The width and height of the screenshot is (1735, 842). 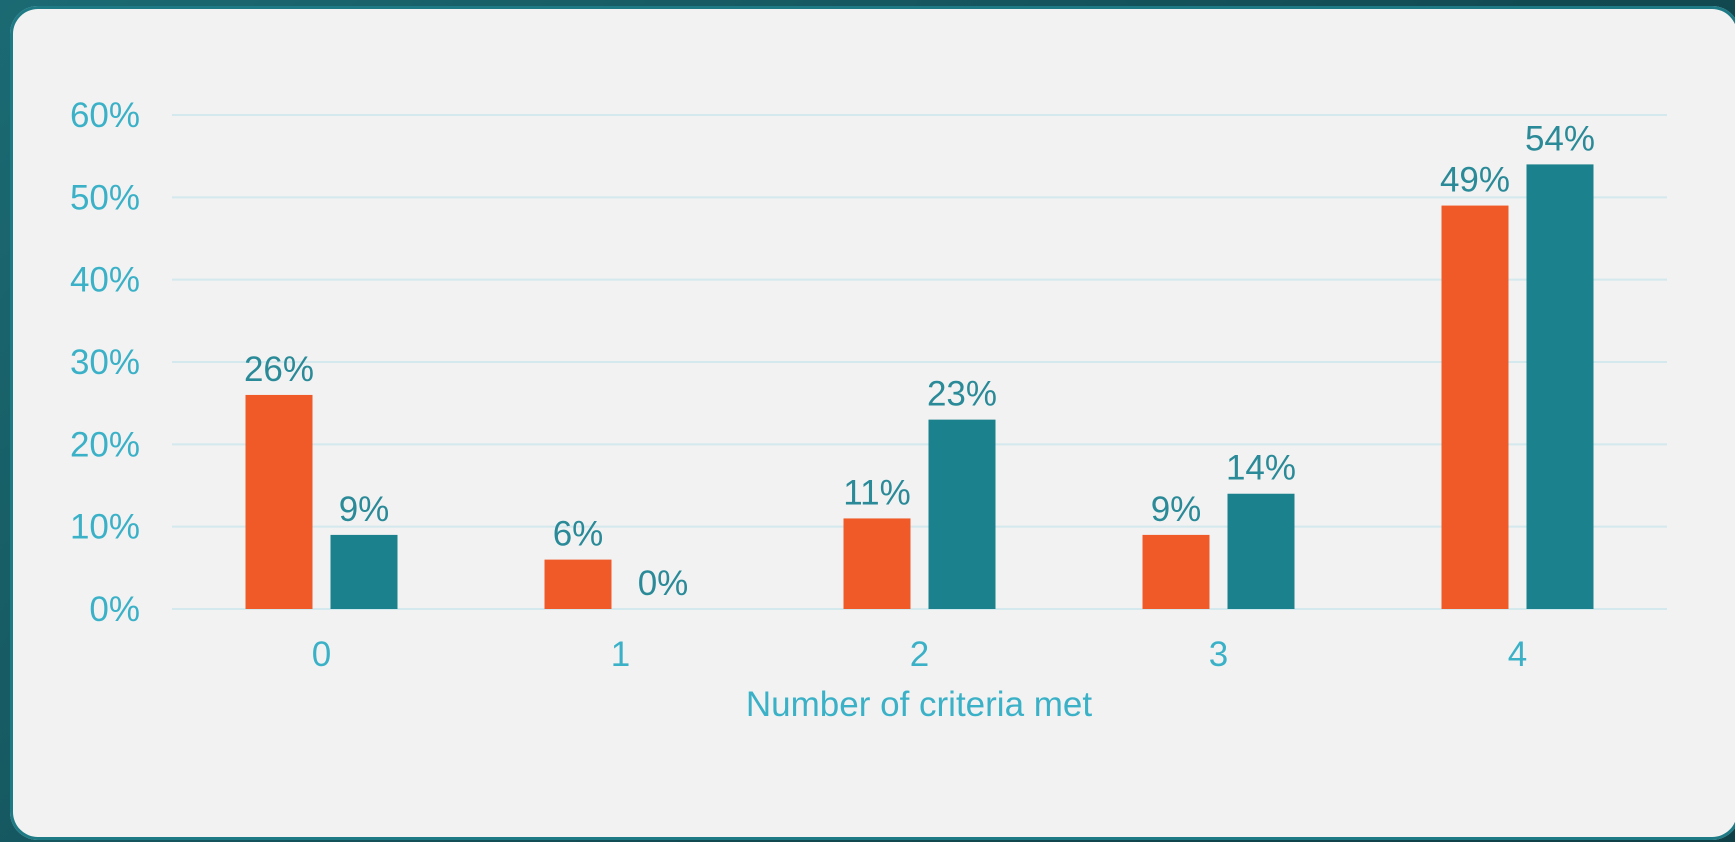 What do you see at coordinates (876, 492) in the screenshot?
I see `data-label: 11%` at bounding box center [876, 492].